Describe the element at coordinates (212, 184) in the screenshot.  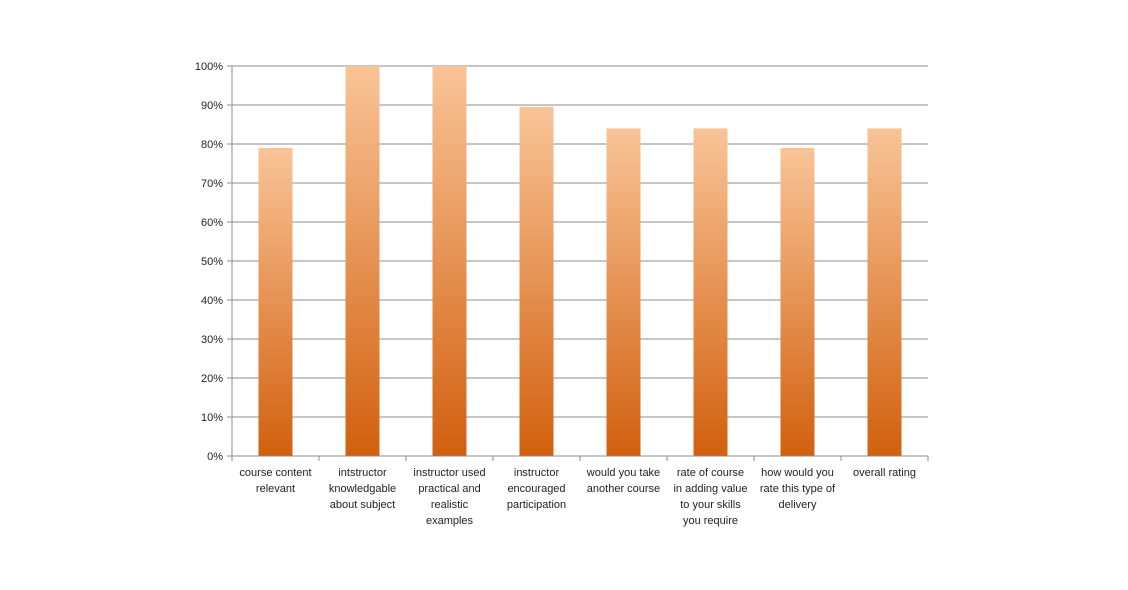
I see `y-tick-label: 70%` at that location.